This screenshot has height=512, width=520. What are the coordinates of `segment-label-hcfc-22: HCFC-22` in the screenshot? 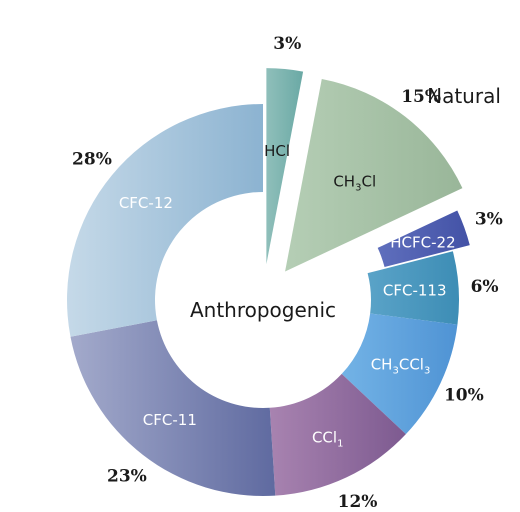 It's located at (422, 242).